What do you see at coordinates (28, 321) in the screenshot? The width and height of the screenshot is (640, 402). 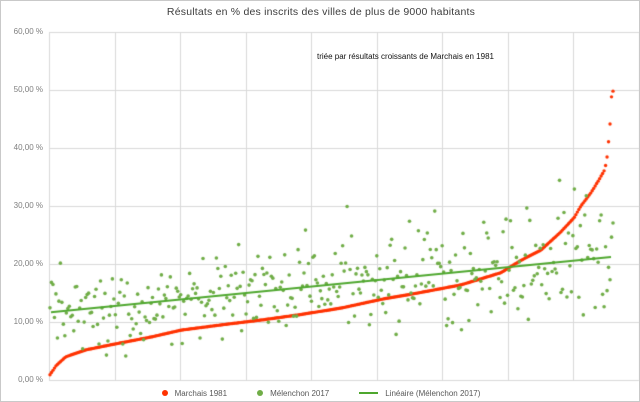 I see `y-tick-label-10: 10,00 %` at bounding box center [28, 321].